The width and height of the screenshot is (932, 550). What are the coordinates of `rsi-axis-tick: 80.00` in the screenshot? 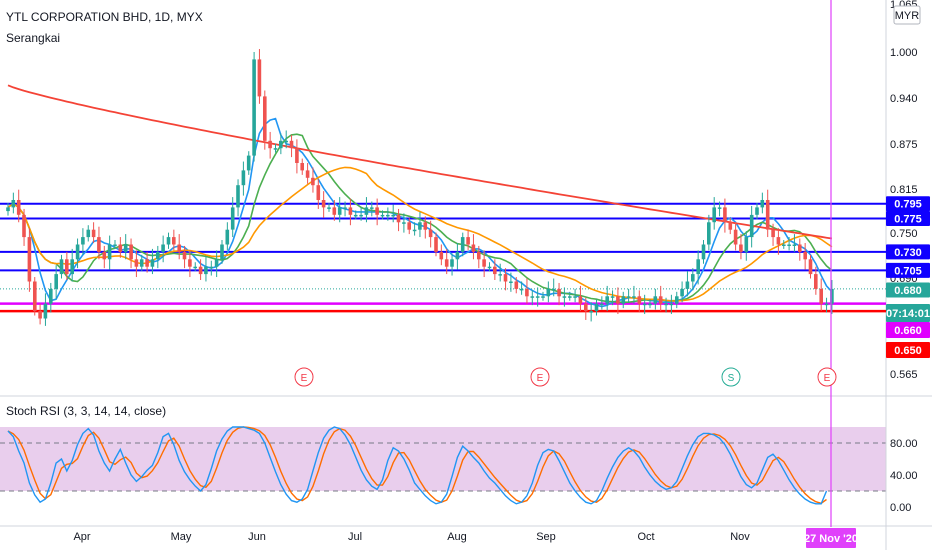 It's located at (904, 444).